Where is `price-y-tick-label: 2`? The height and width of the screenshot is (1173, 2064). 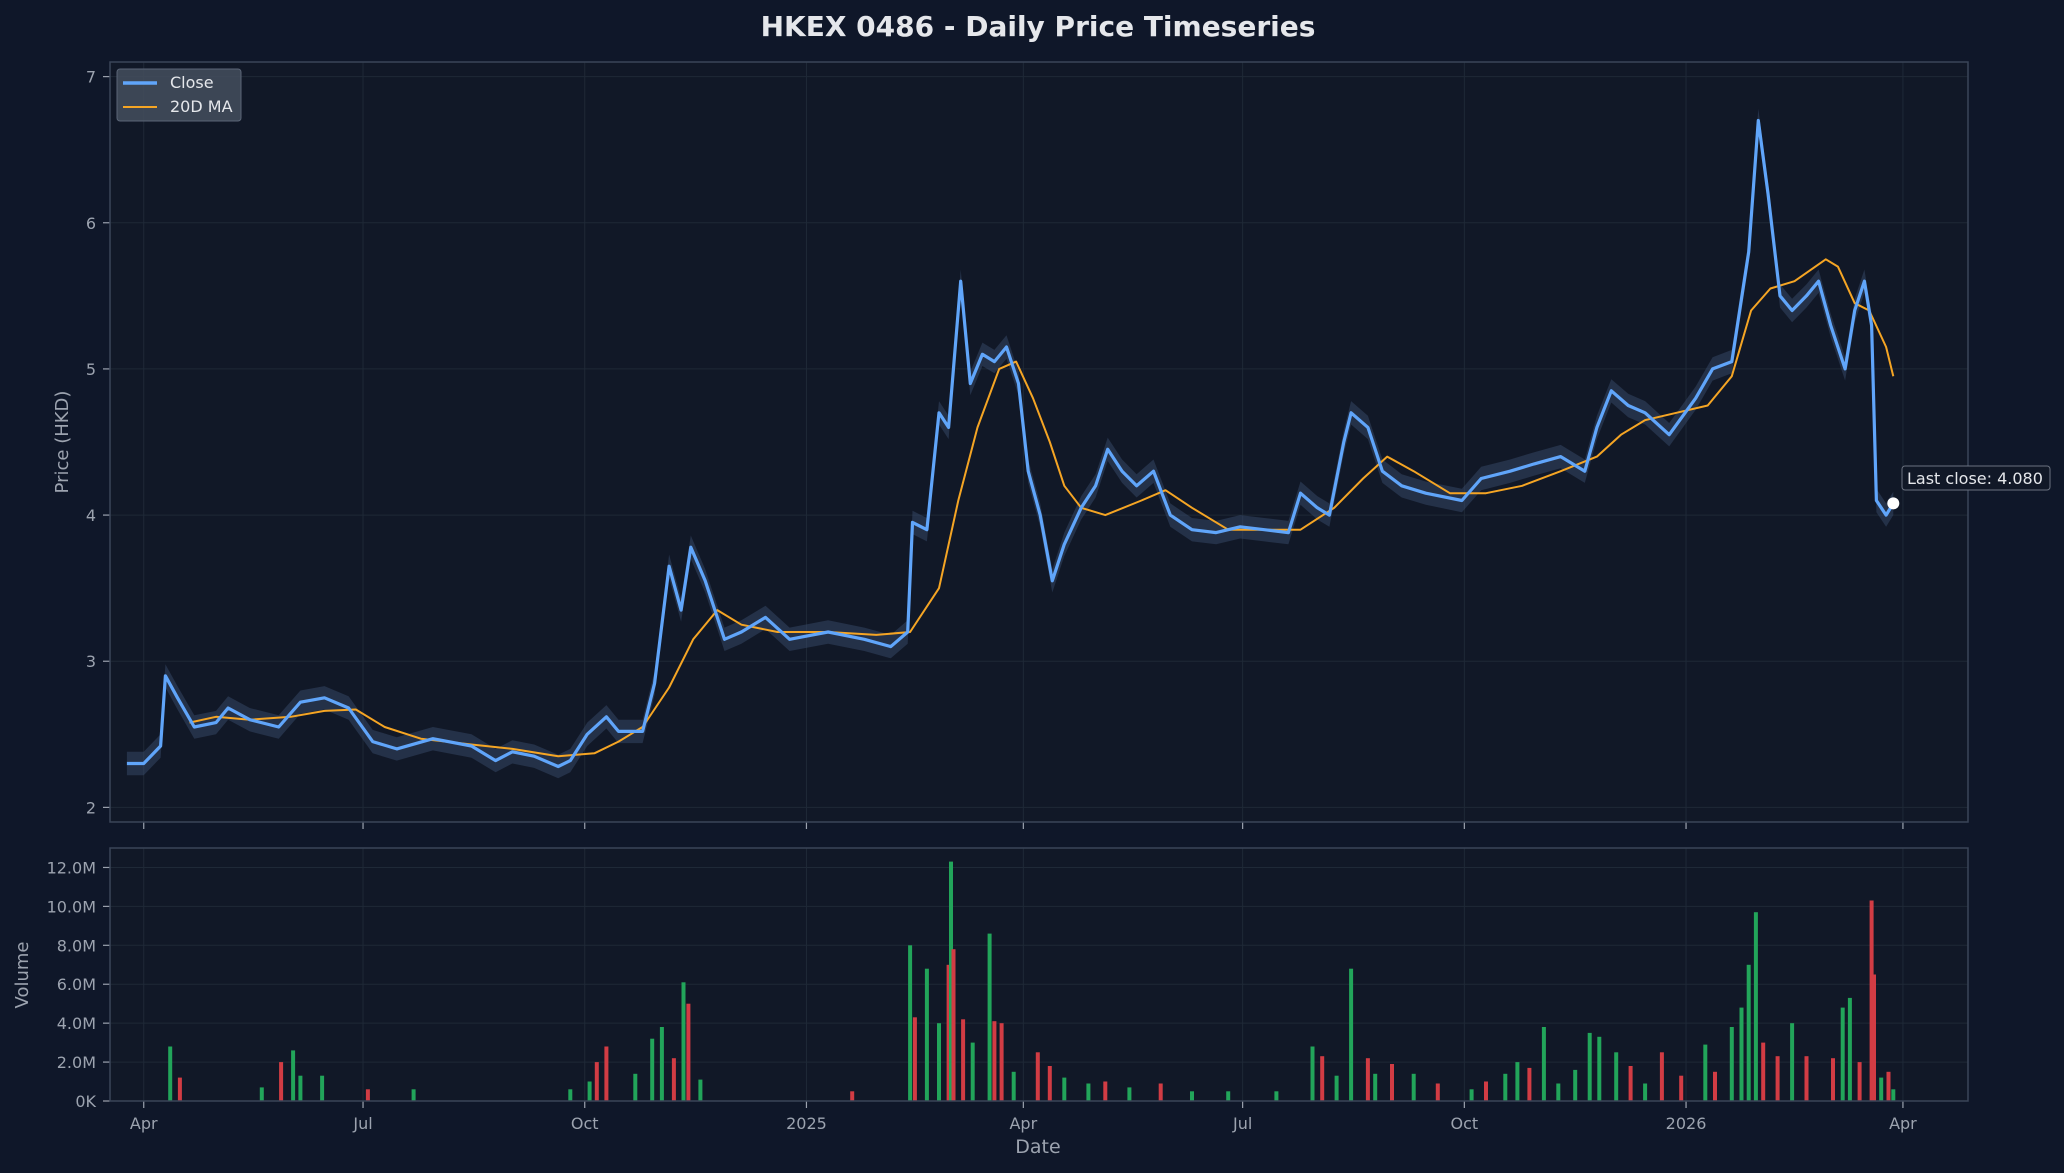 price-y-tick-label: 2 is located at coordinates (91, 807).